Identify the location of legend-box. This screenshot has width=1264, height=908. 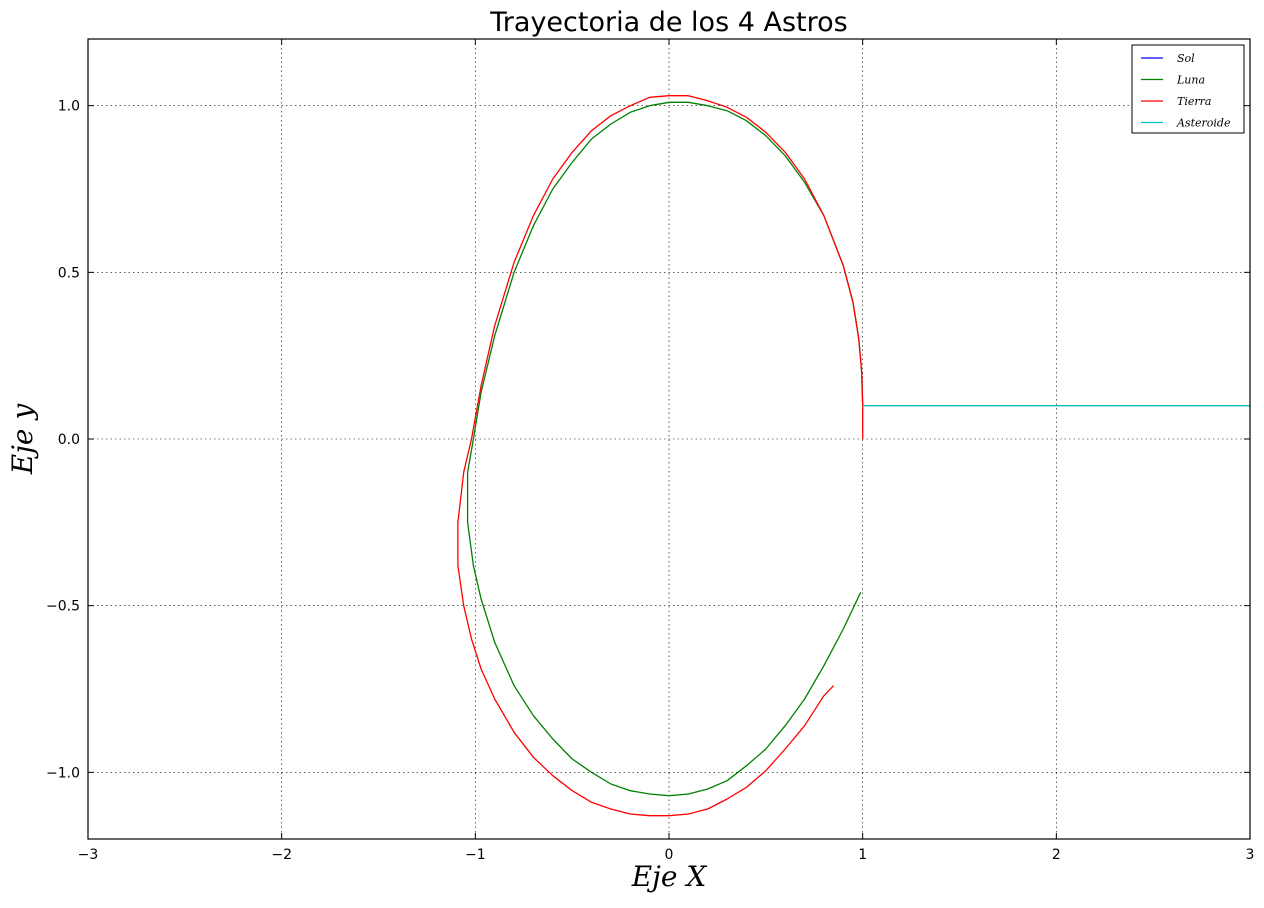
(1188, 89).